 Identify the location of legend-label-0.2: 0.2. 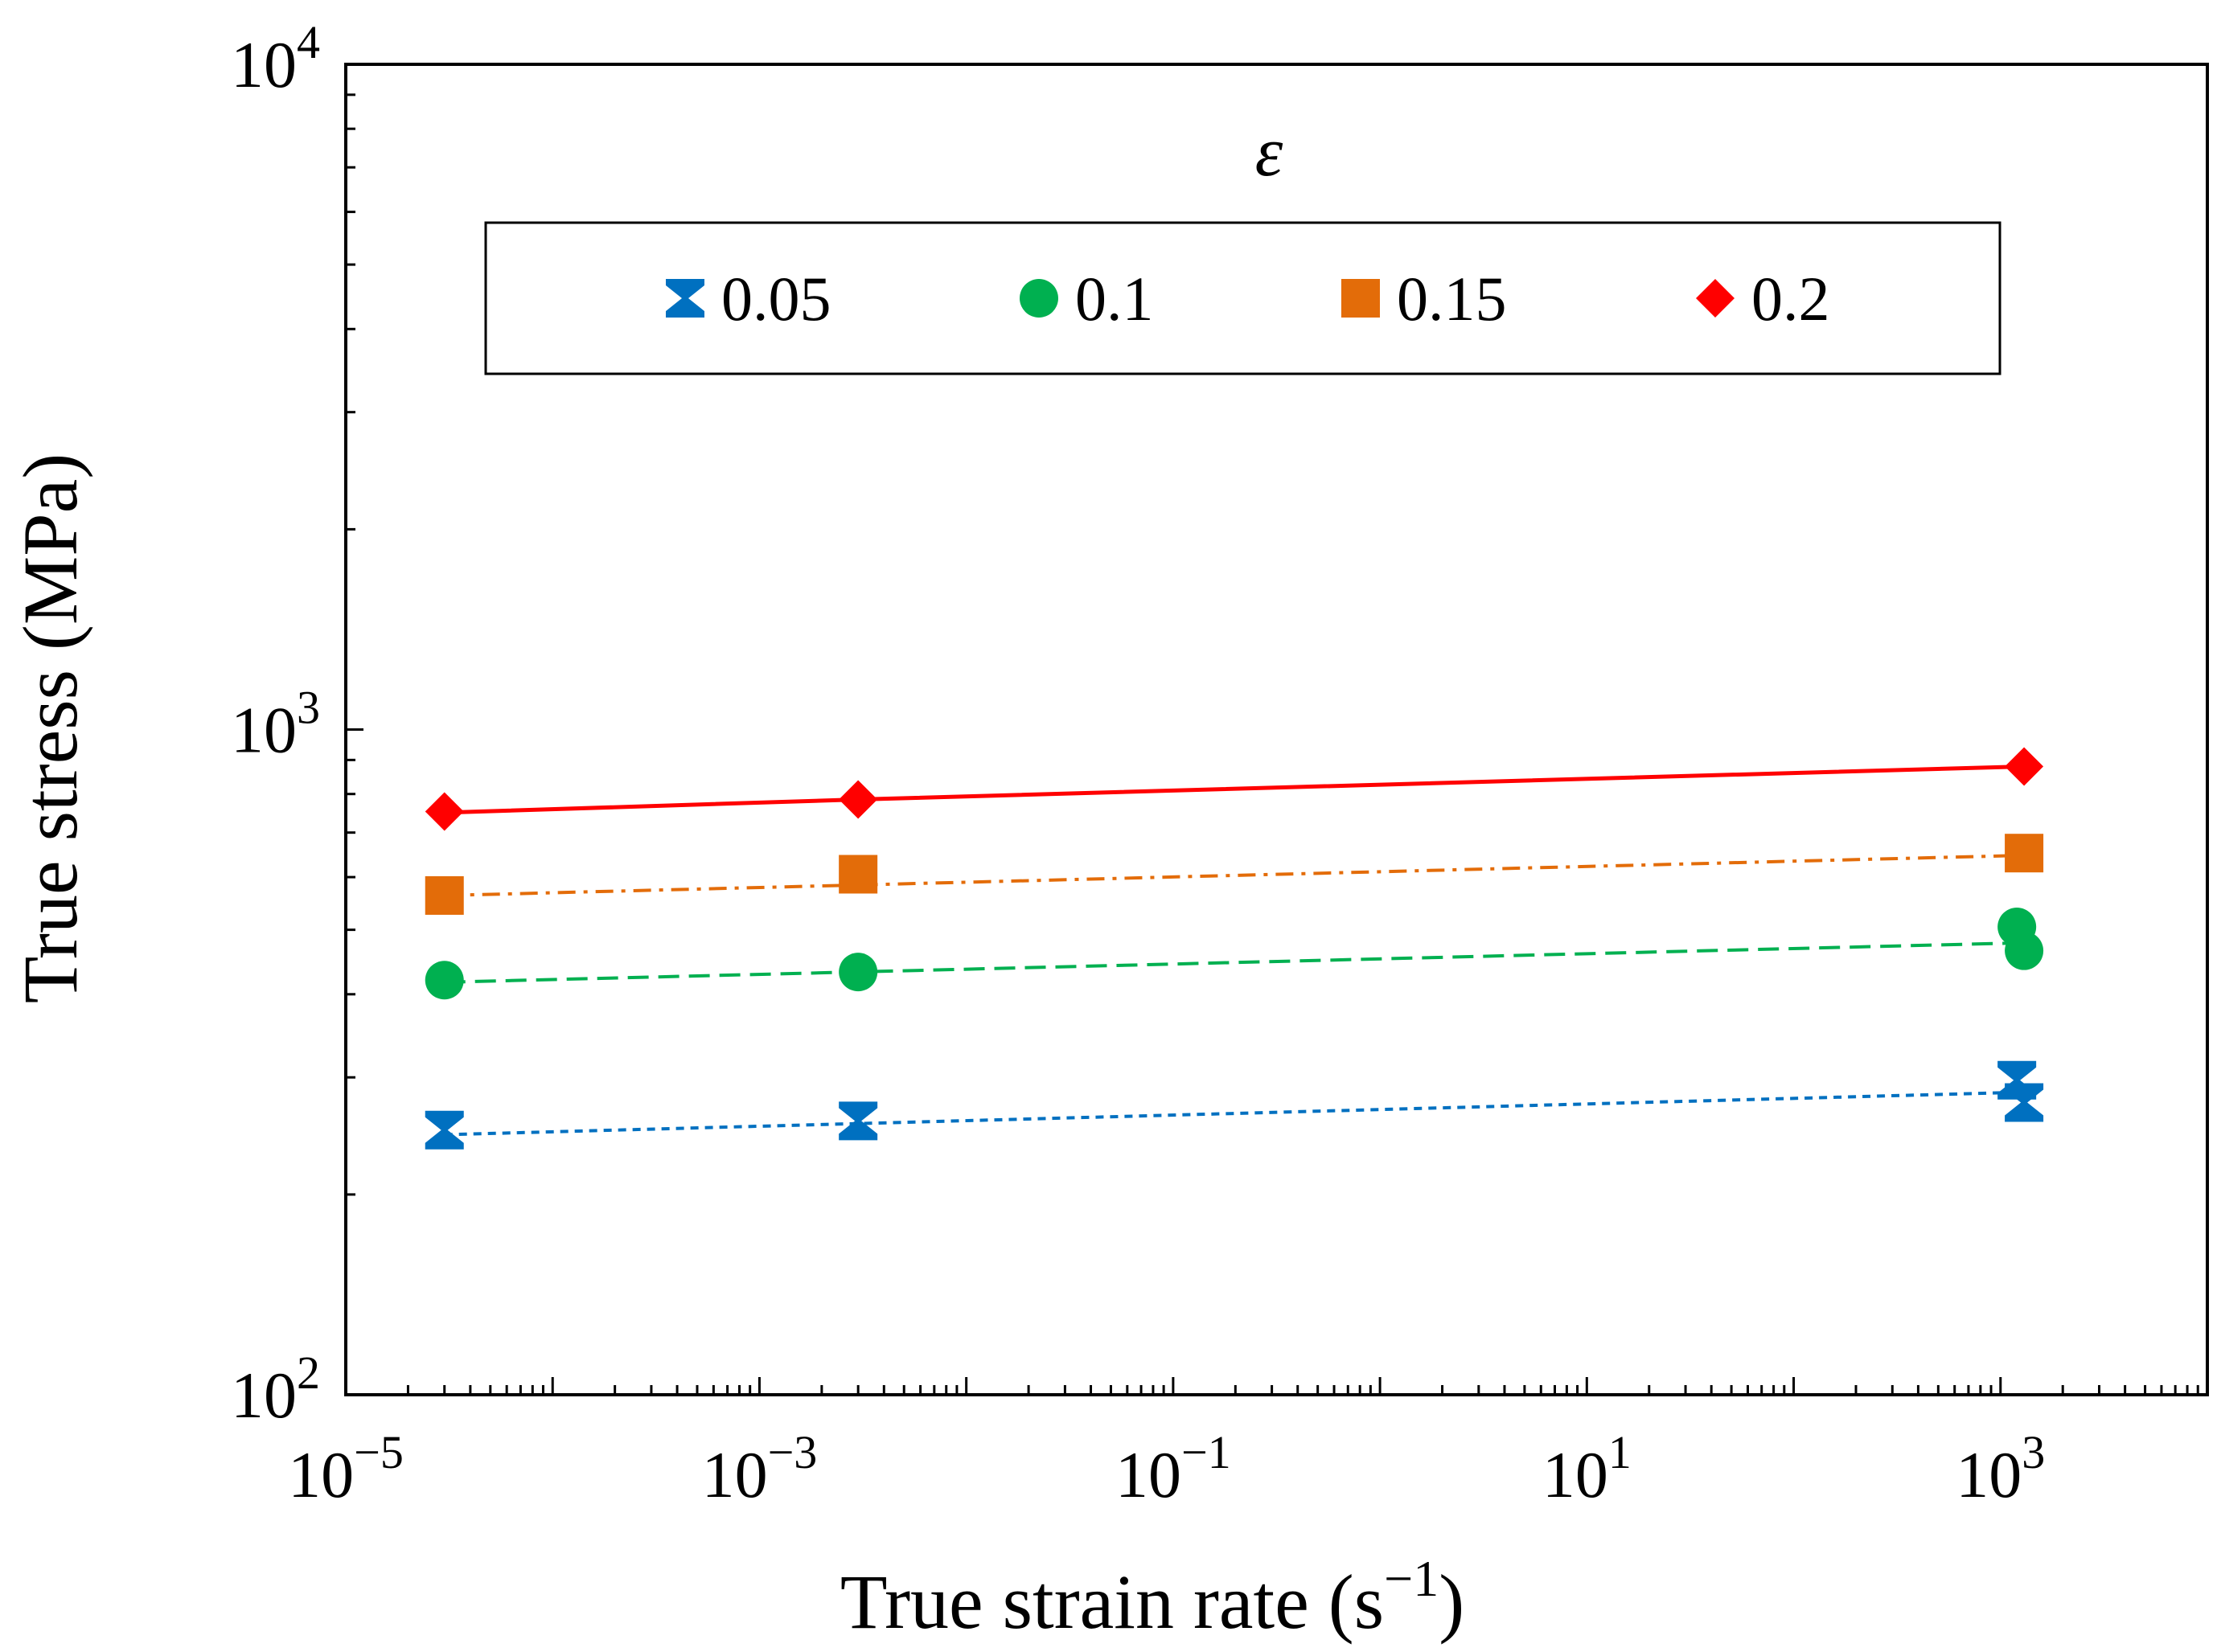
(1790, 299).